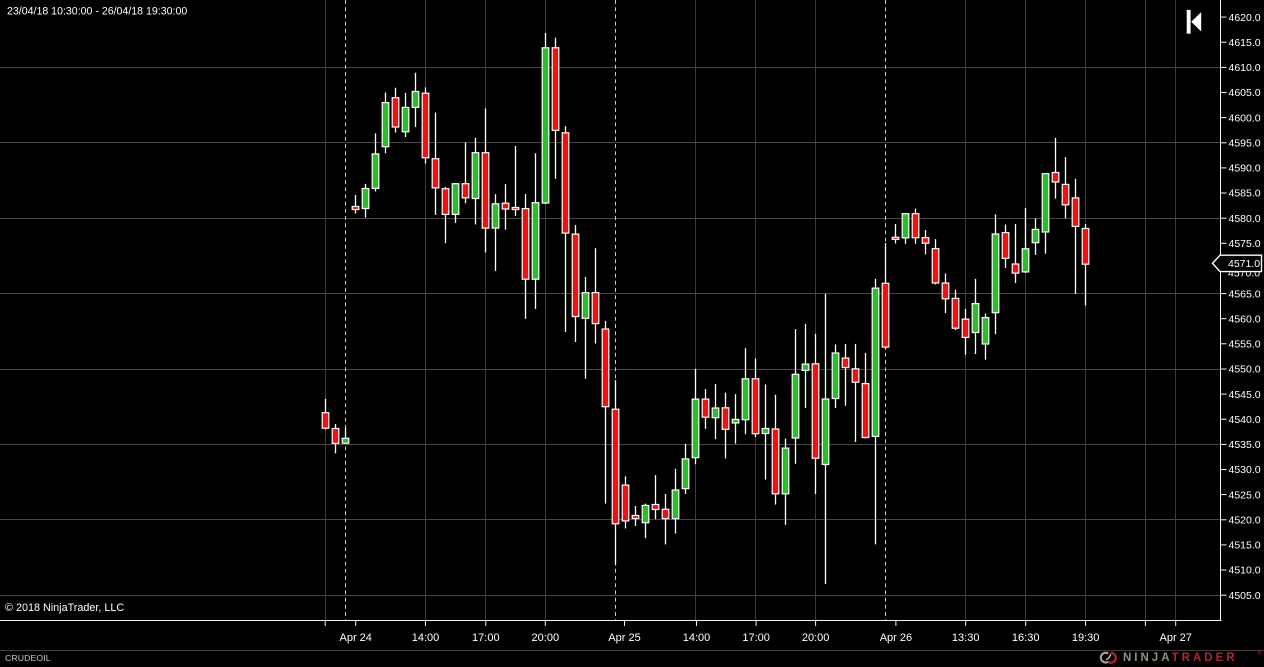  What do you see at coordinates (1175, 638) in the screenshot?
I see `svg-text: Apr 27` at bounding box center [1175, 638].